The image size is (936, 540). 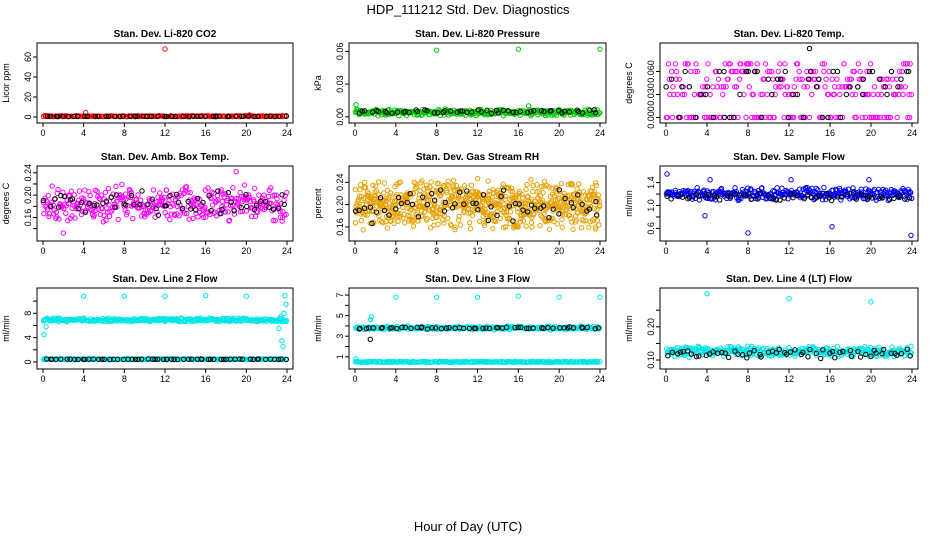 What do you see at coordinates (477, 329) in the screenshot?
I see `data-points` at bounding box center [477, 329].